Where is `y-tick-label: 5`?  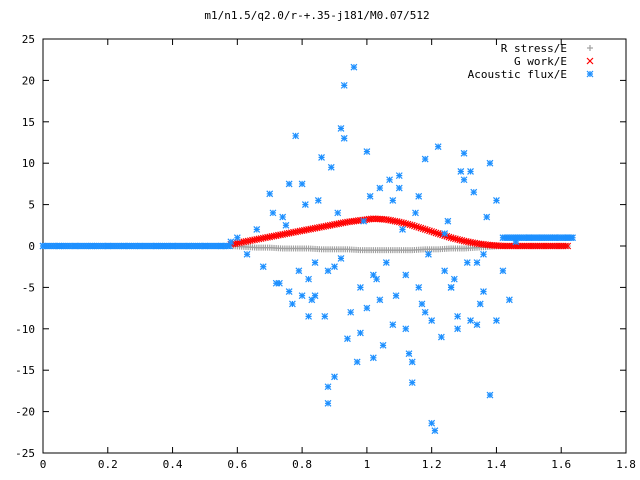
y-tick-label: 5 is located at coordinates (31, 205).